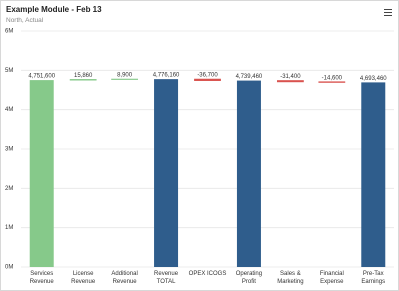  I want to click on data-label: 4,693,460, so click(373, 79).